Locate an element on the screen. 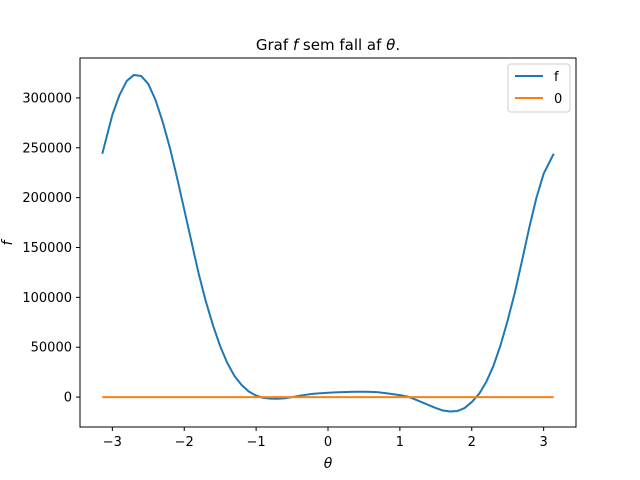  y-tick-label: 200000 is located at coordinates (47, 198).